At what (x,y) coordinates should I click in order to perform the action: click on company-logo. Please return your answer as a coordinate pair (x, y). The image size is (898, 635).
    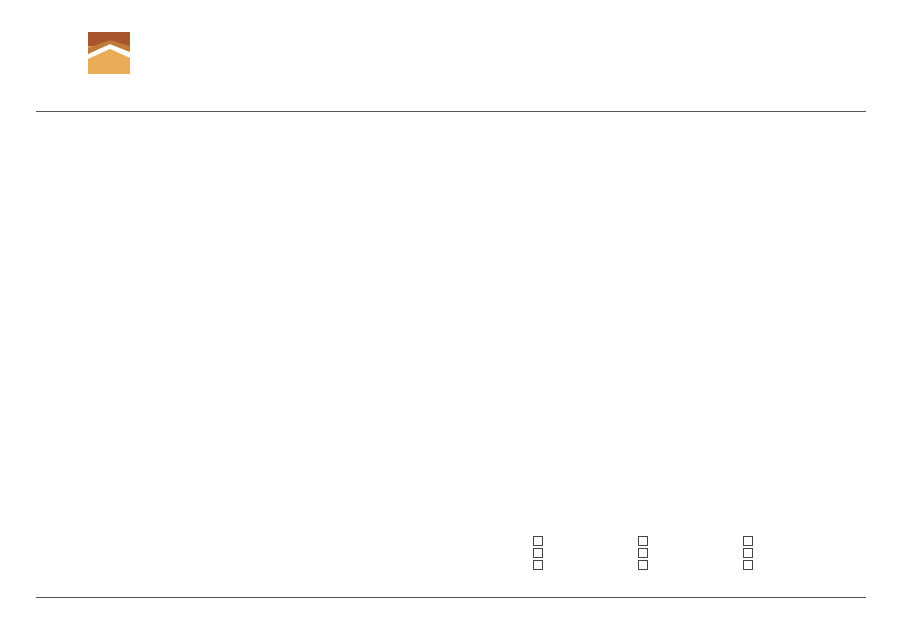
    Looking at the image, I should click on (109, 53).